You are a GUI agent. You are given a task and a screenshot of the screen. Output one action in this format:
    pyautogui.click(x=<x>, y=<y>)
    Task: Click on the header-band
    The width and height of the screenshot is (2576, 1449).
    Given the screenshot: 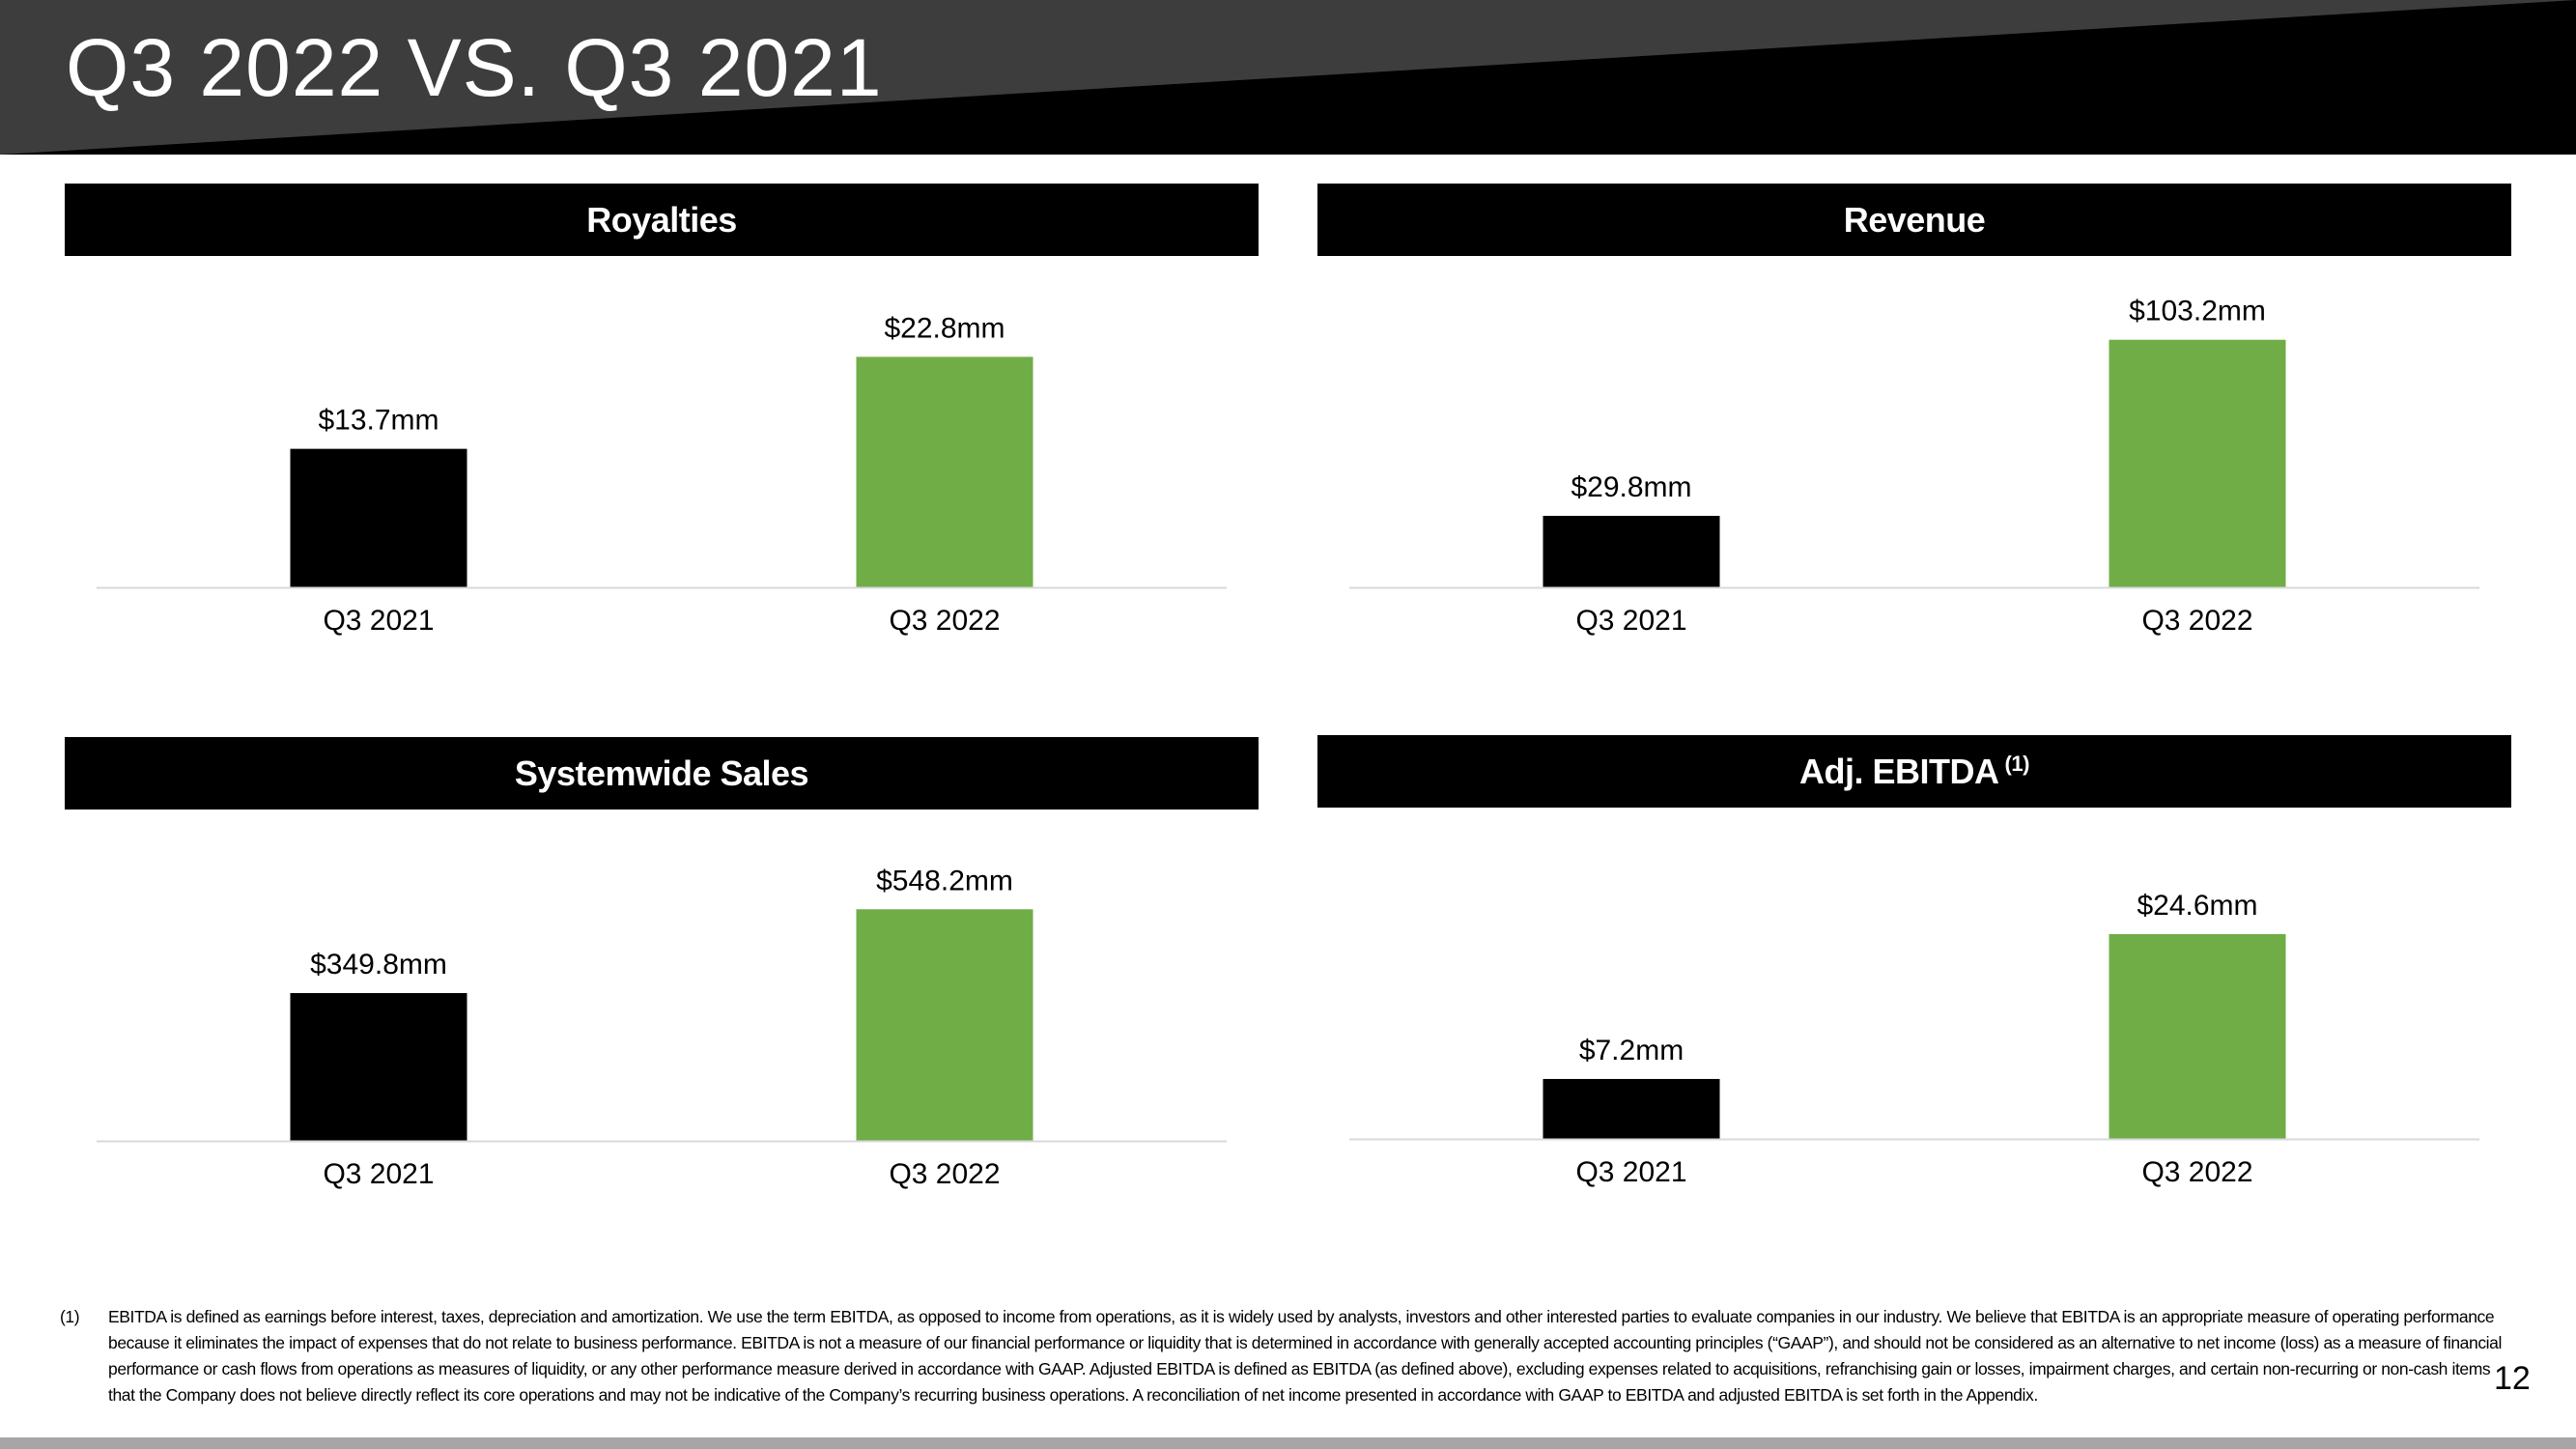 What is the action you would take?
    pyautogui.click(x=1288, y=77)
    